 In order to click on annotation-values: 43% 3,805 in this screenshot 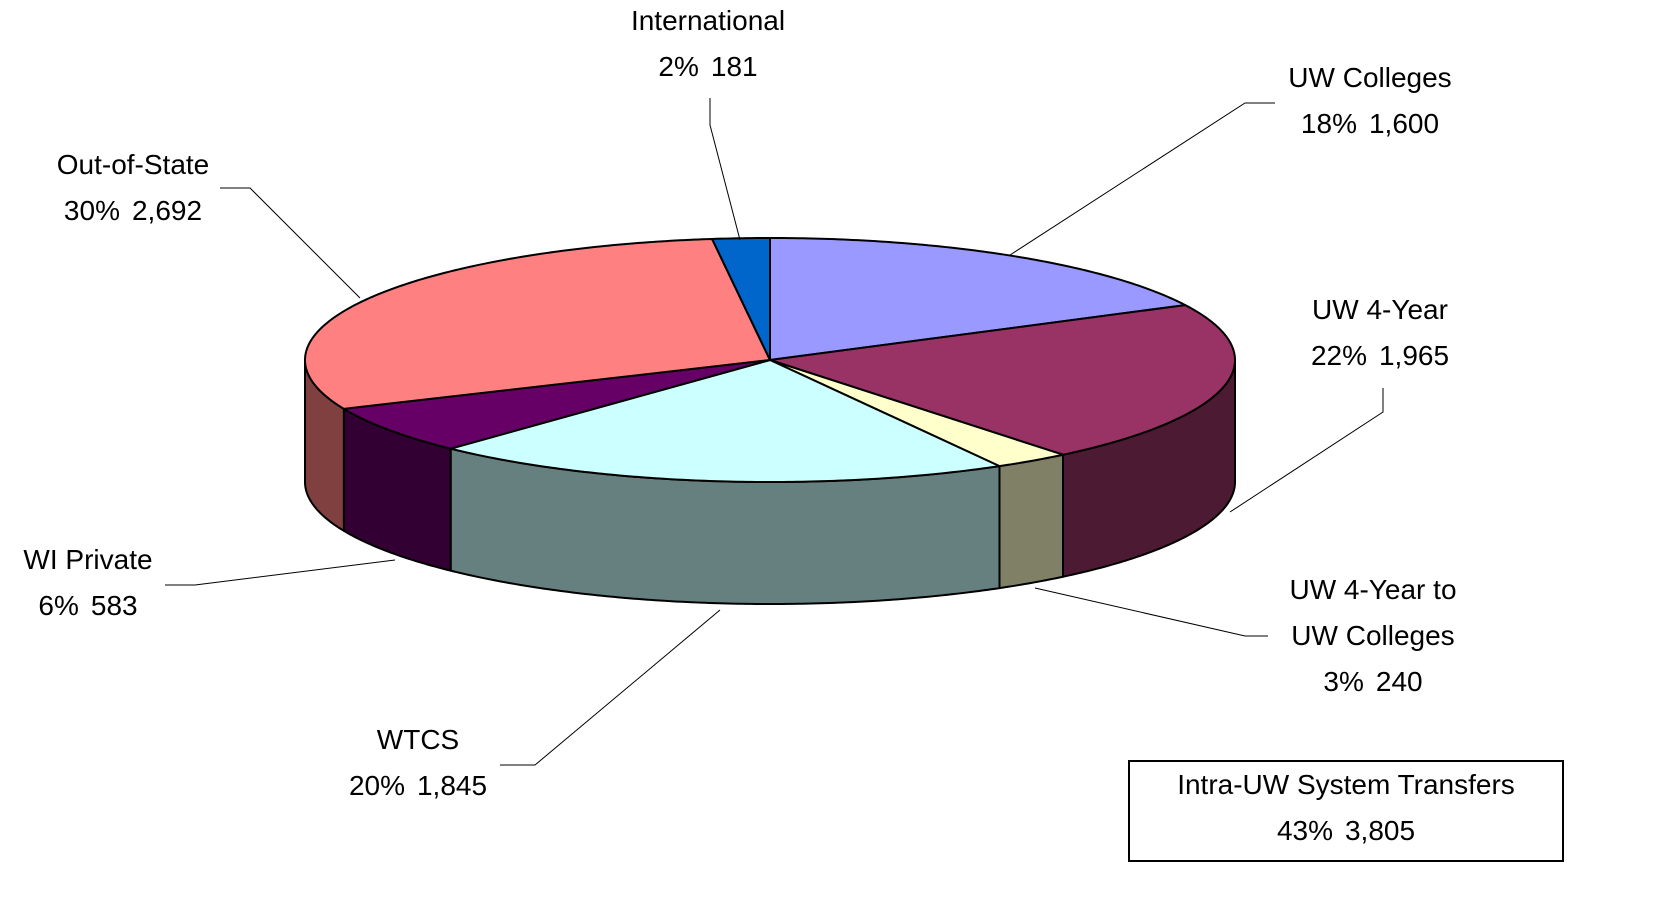, I will do `click(1346, 831)`.